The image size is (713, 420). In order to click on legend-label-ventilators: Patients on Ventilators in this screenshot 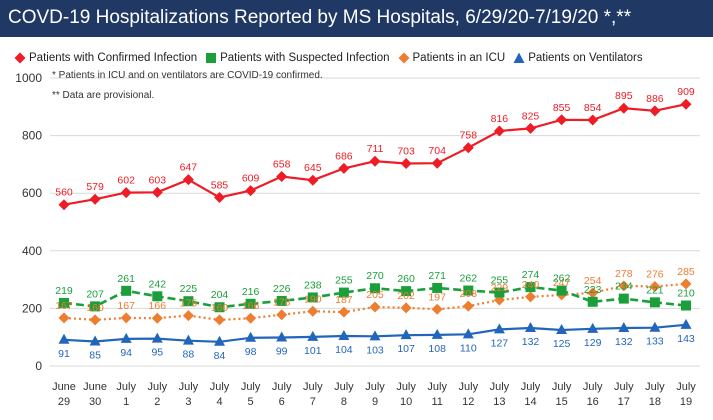, I will do `click(585, 58)`.